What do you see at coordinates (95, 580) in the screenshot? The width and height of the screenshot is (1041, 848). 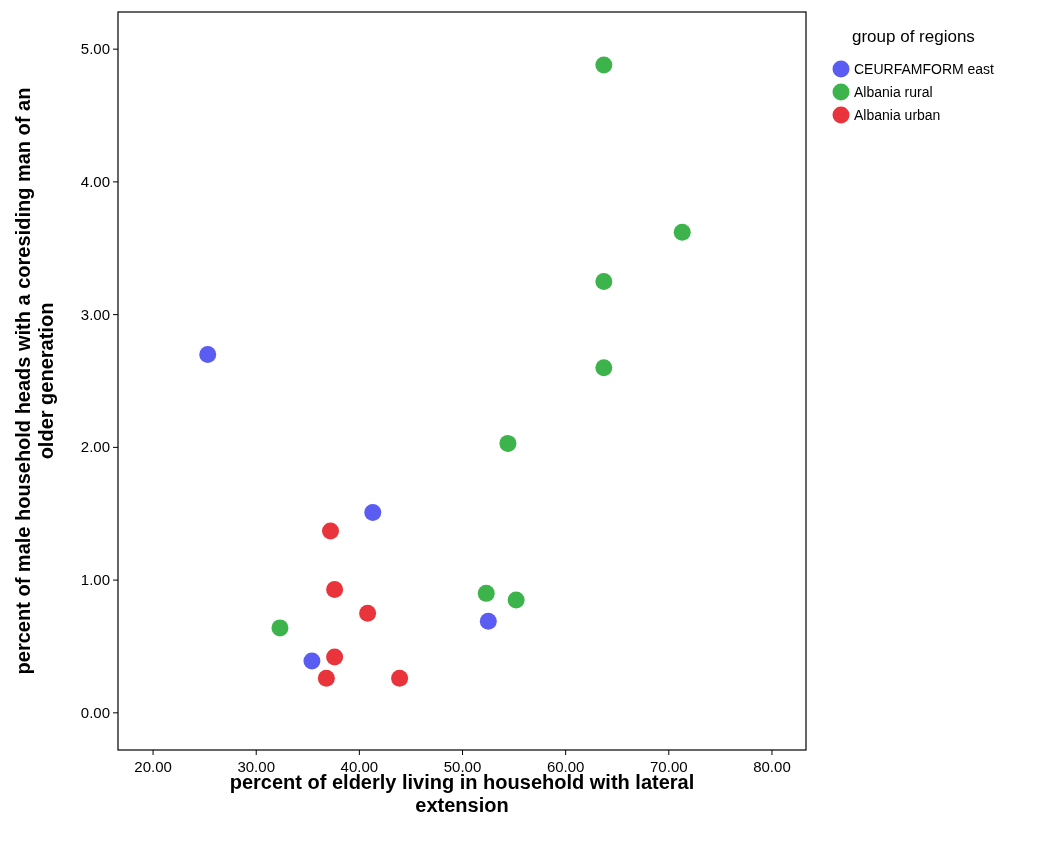 I see `y-tick-label: 1.00` at bounding box center [95, 580].